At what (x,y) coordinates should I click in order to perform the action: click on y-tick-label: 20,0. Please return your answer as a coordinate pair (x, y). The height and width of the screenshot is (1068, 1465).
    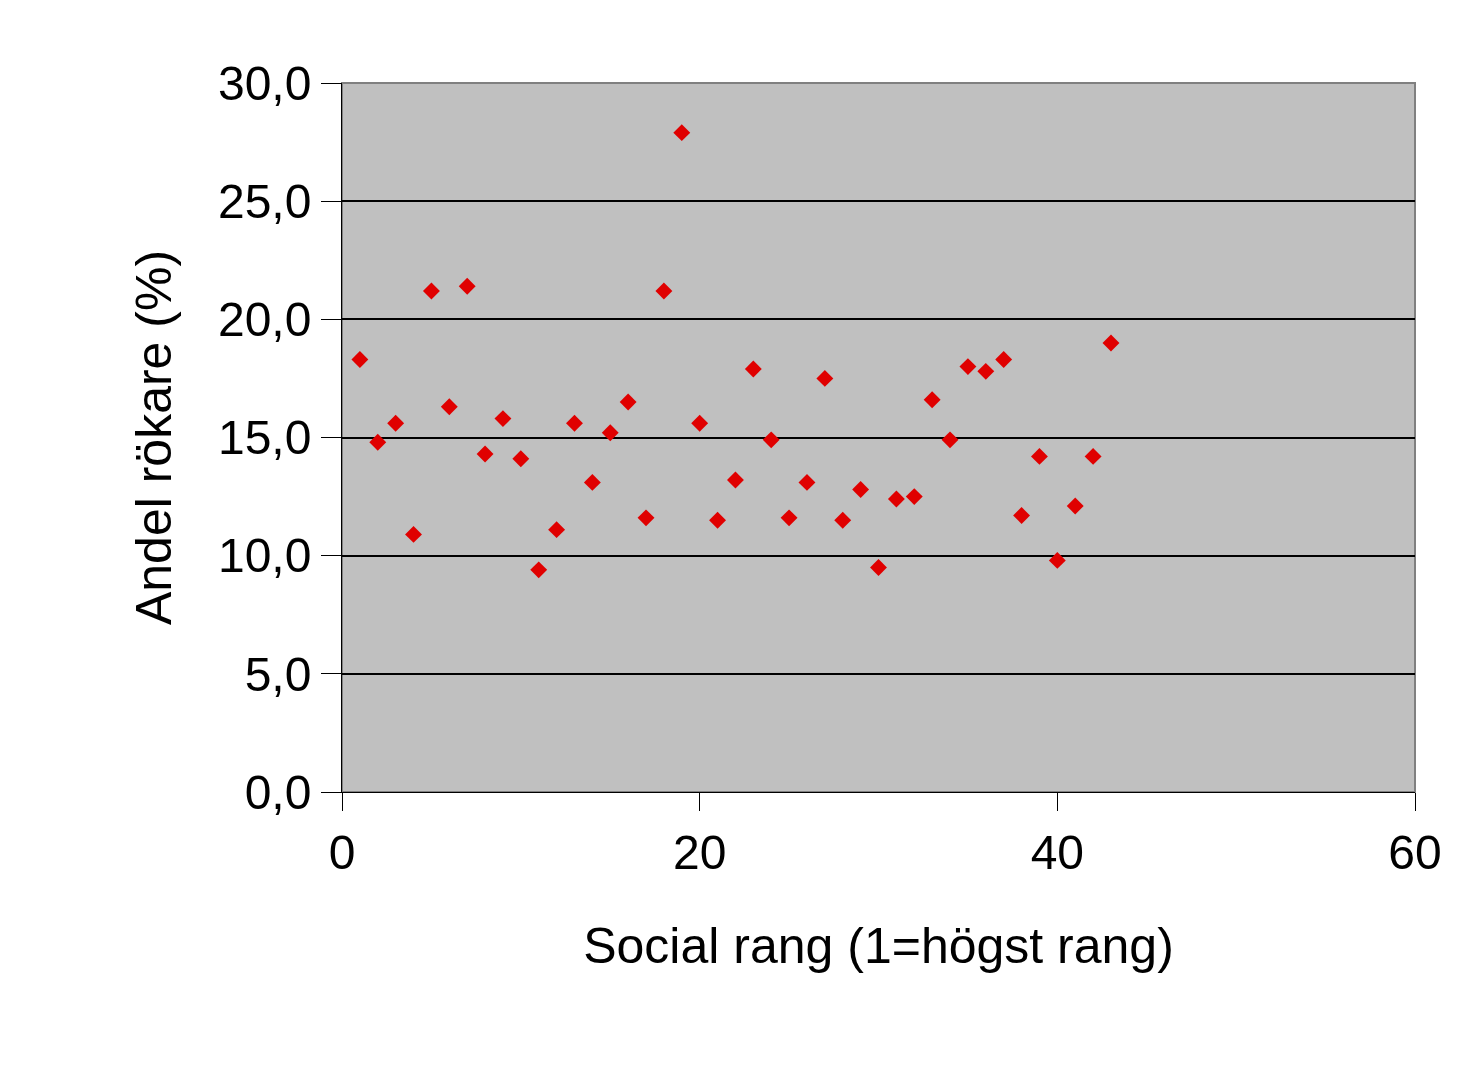
    Looking at the image, I should click on (264, 320).